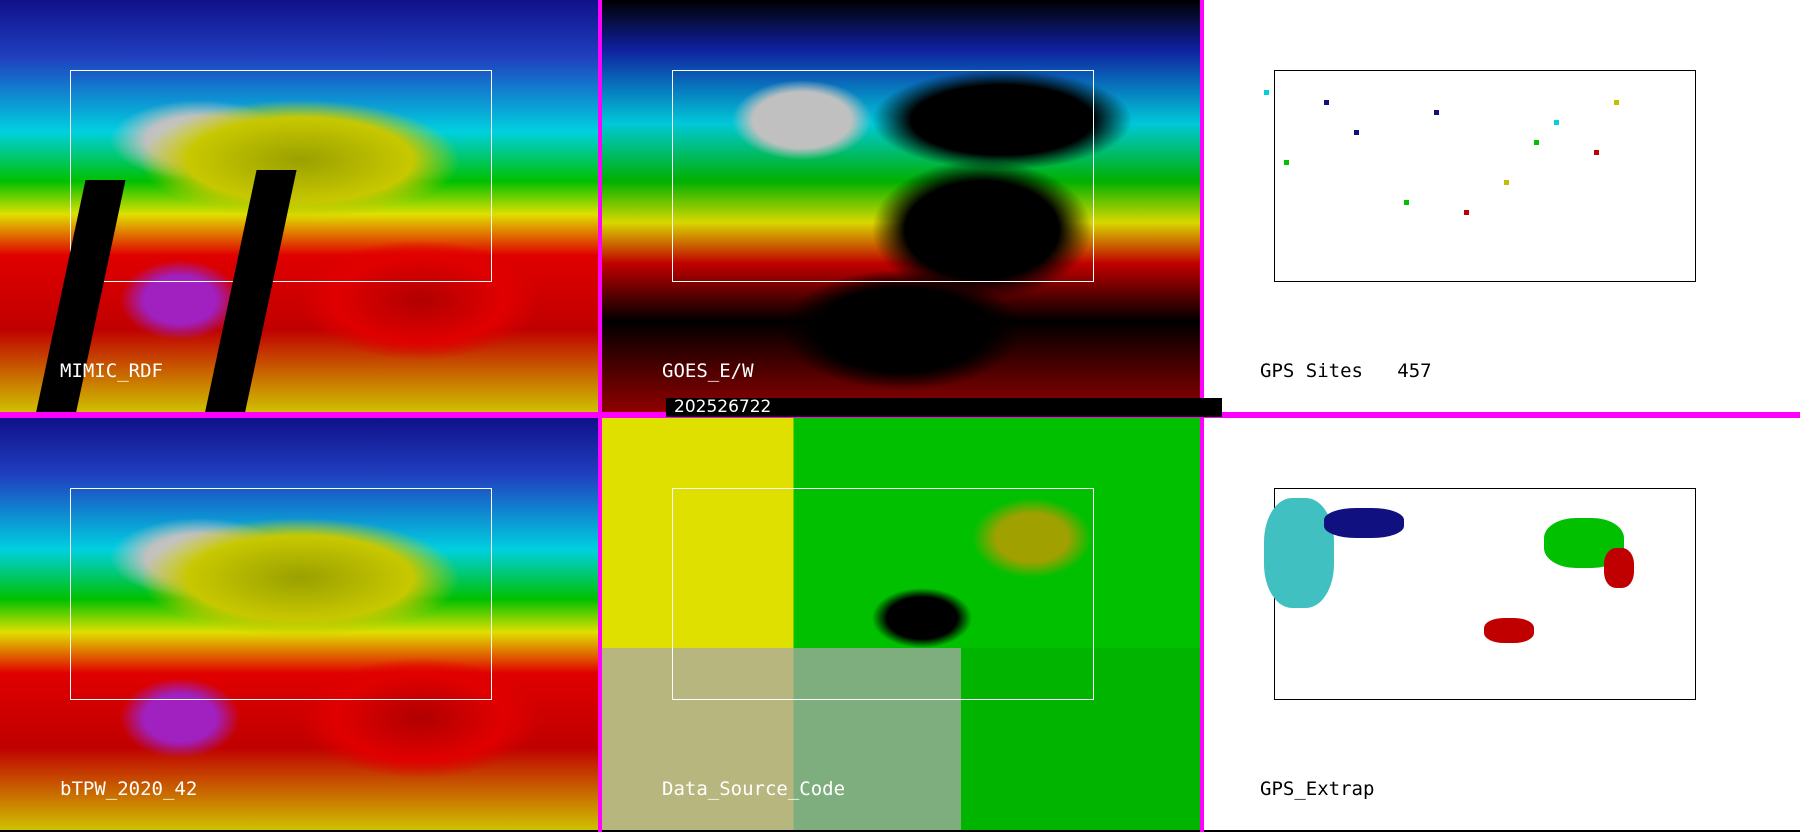 This screenshot has height=832, width=1800. I want to click on panel-label: Data_Source_Code, so click(754, 789).